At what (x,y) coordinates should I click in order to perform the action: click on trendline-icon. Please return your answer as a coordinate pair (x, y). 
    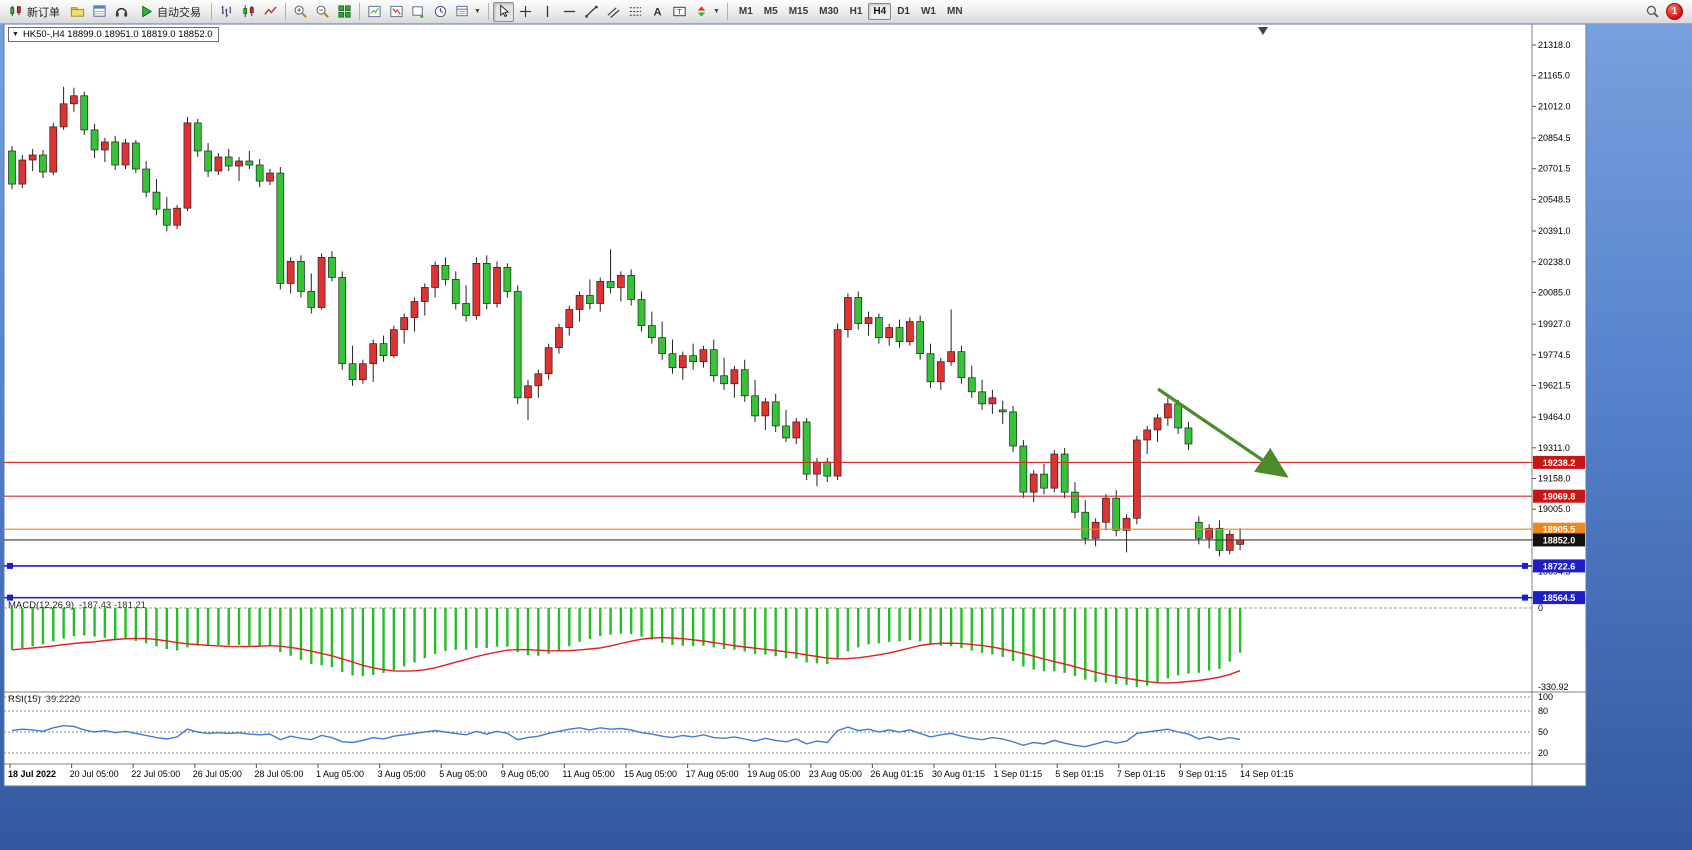
    Looking at the image, I should click on (591, 11).